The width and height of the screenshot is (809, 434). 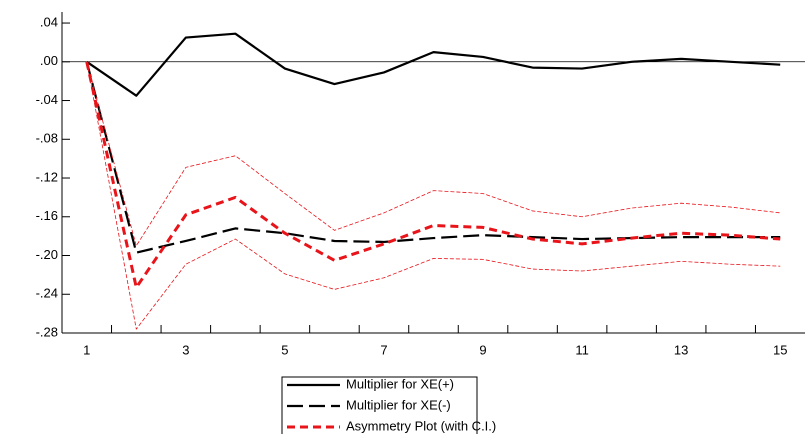 I want to click on y-tick-label: -.28, so click(x=47, y=331).